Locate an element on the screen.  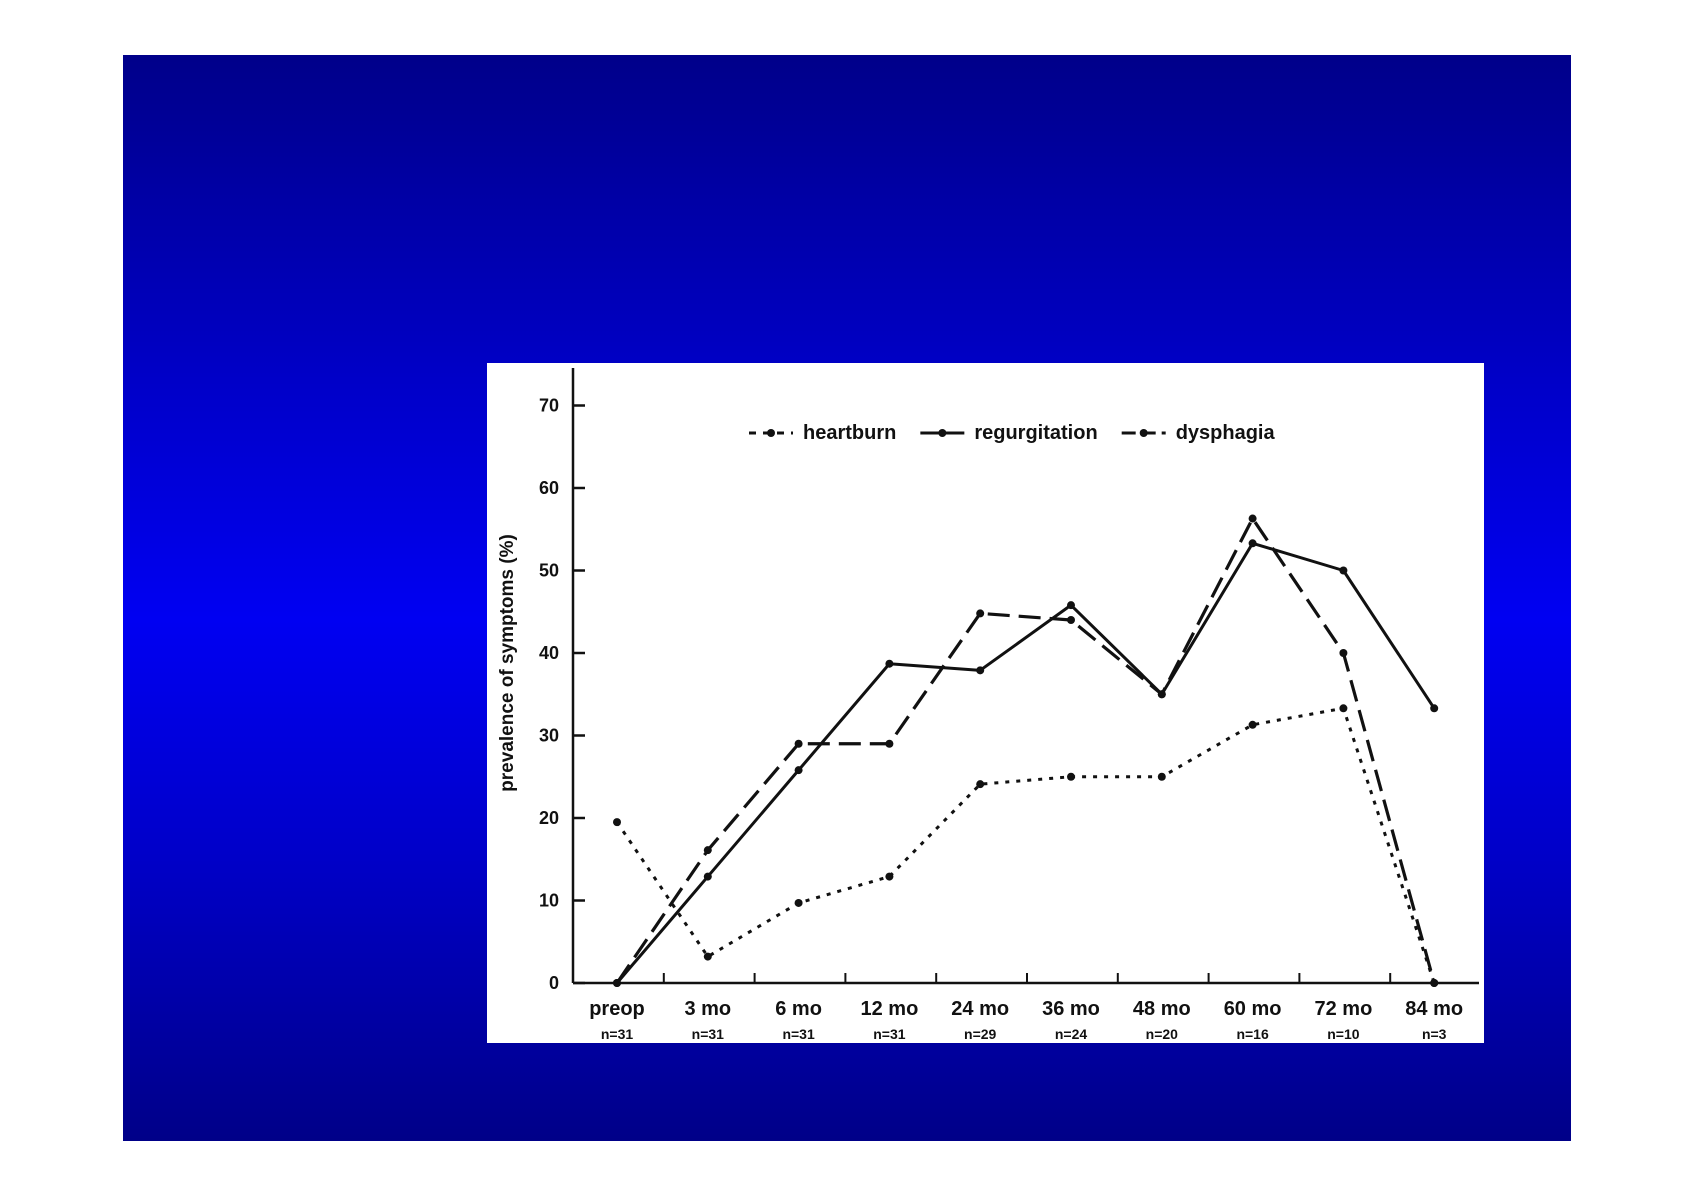
x-tick-label: 6 mo is located at coordinates (798, 1009).